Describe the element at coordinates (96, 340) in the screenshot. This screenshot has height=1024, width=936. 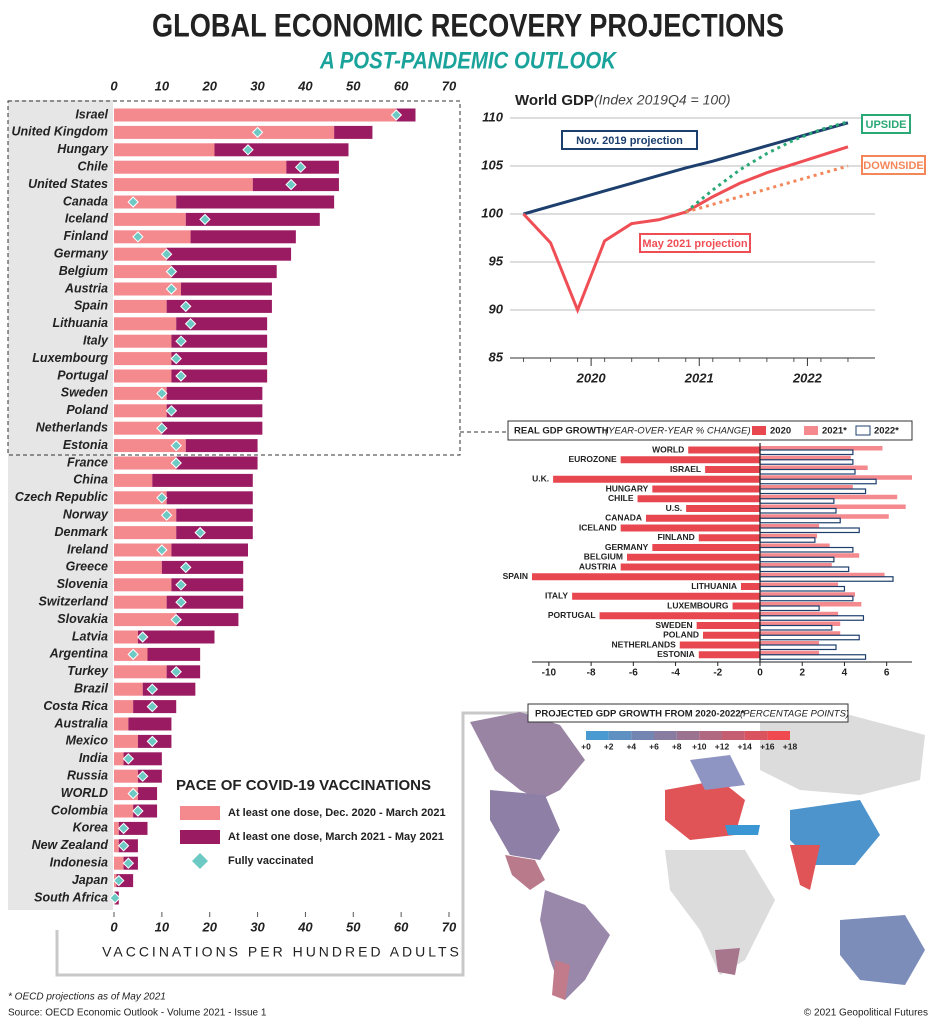
I see `category-label: Italy` at that location.